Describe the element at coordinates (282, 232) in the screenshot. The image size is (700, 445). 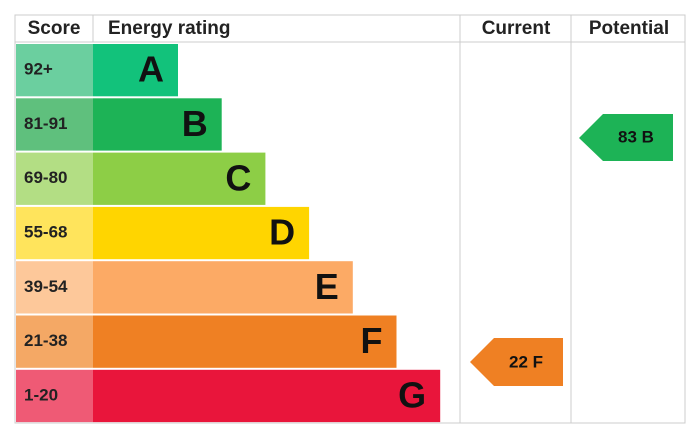
I see `rating-letter: D` at that location.